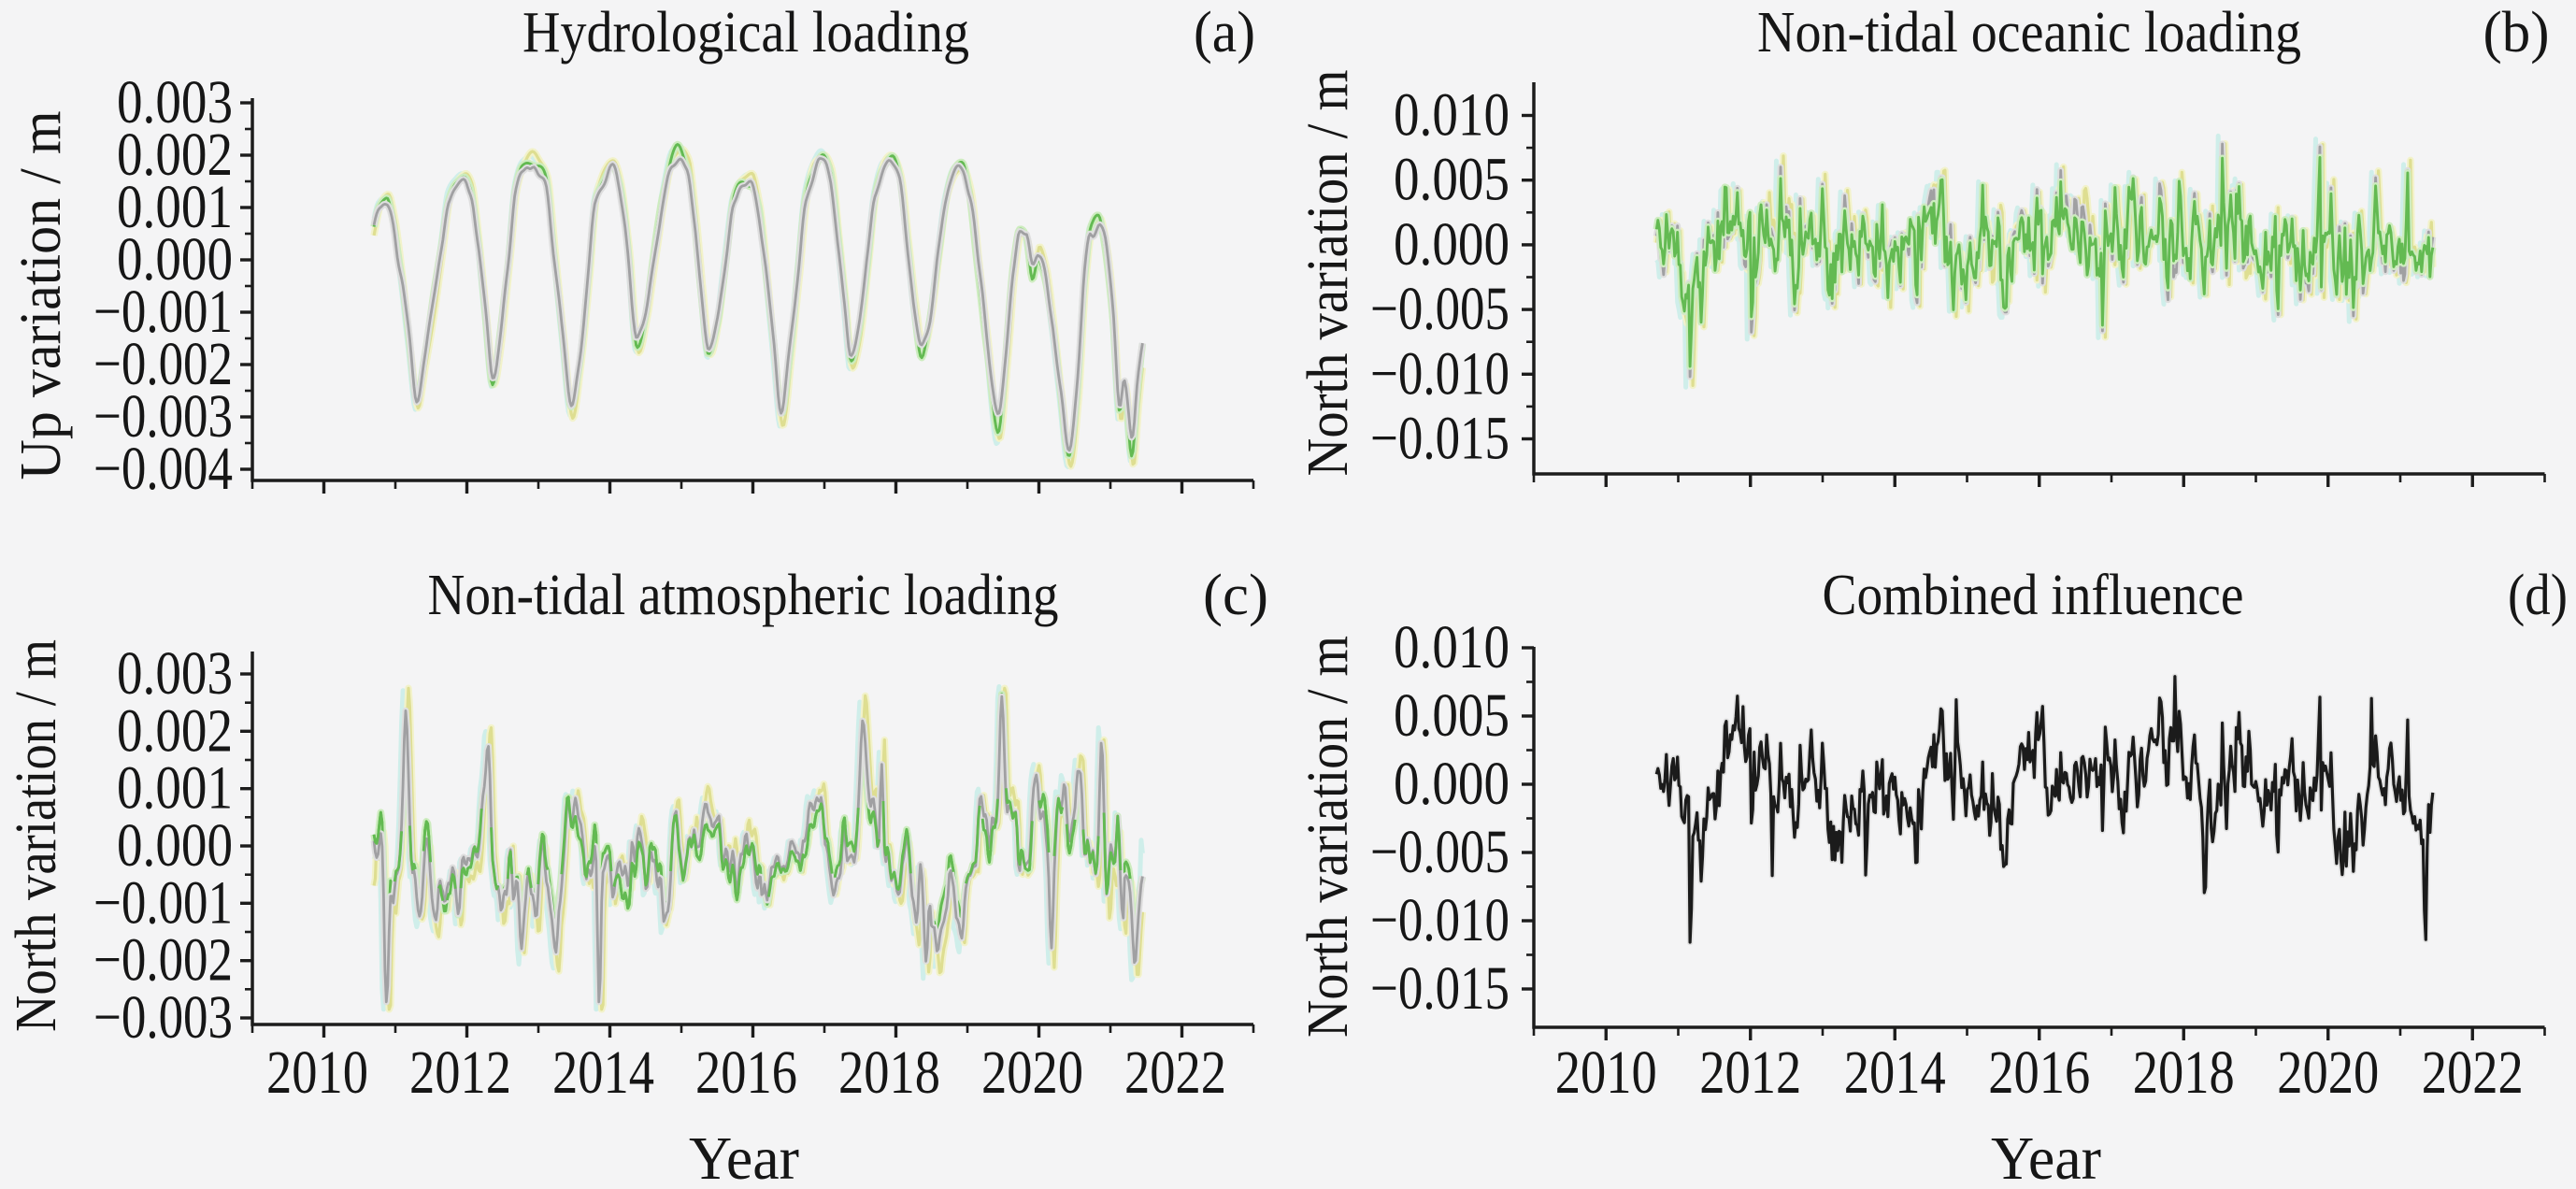 This screenshot has height=1189, width=2576. I want to click on svg-text: (b), so click(2516, 32).